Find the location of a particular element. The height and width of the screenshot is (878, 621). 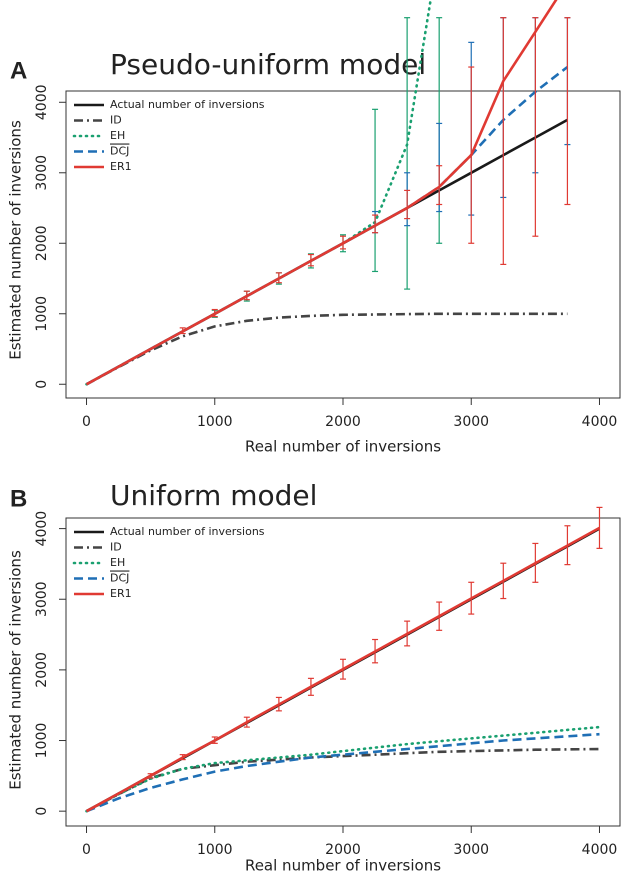

panel-letter: B is located at coordinates (18, 498).